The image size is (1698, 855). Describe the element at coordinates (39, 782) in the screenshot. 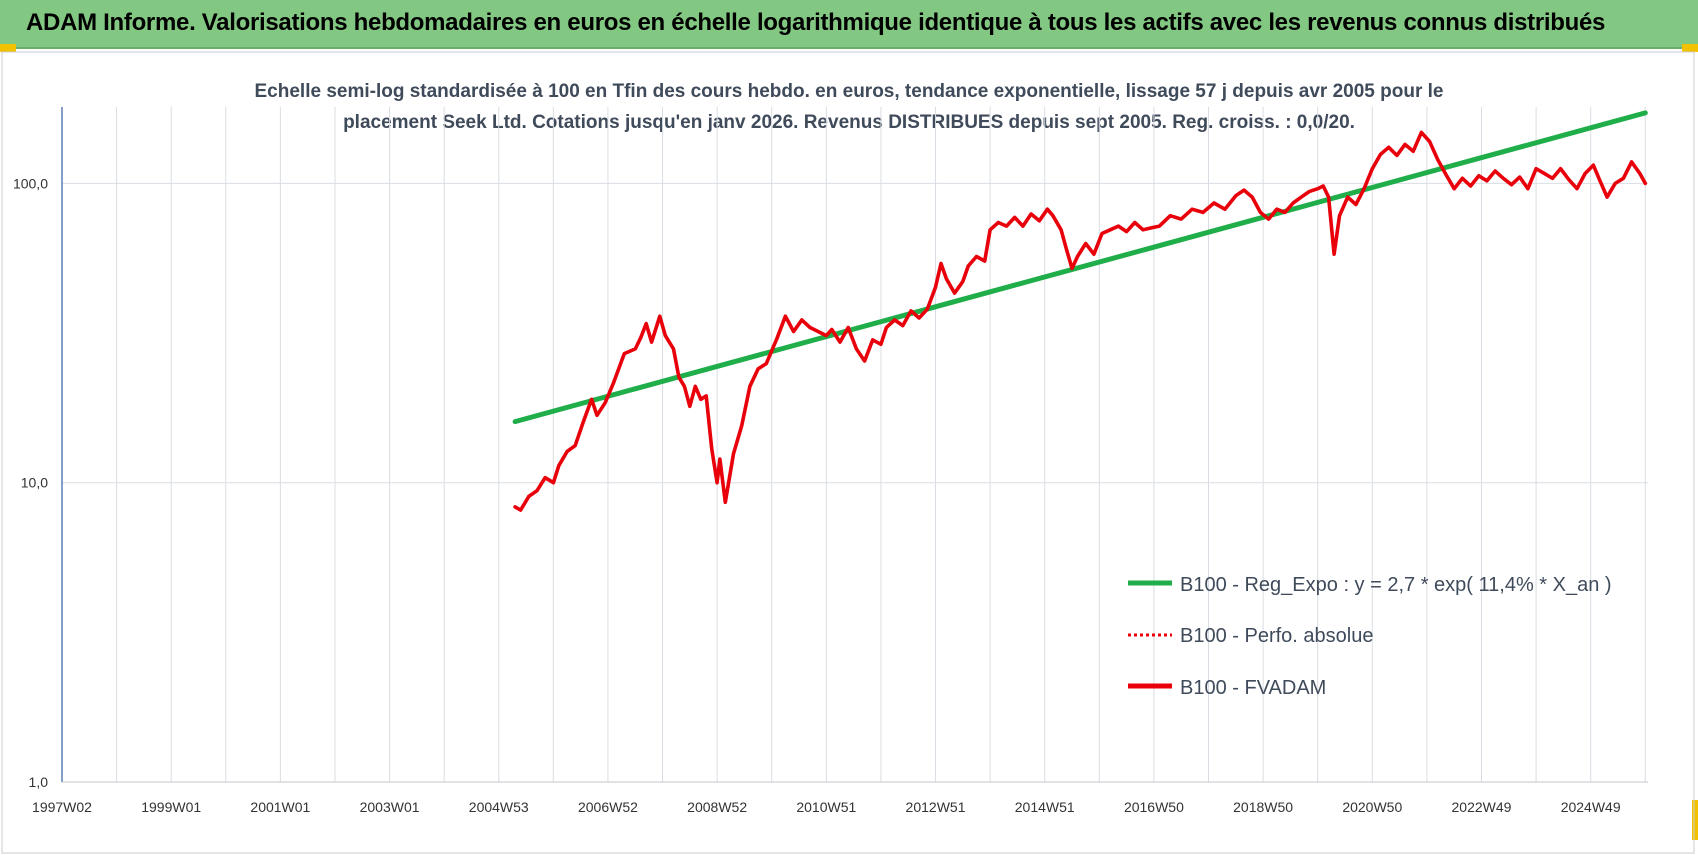

I see `y-tick-label: 1,0` at that location.